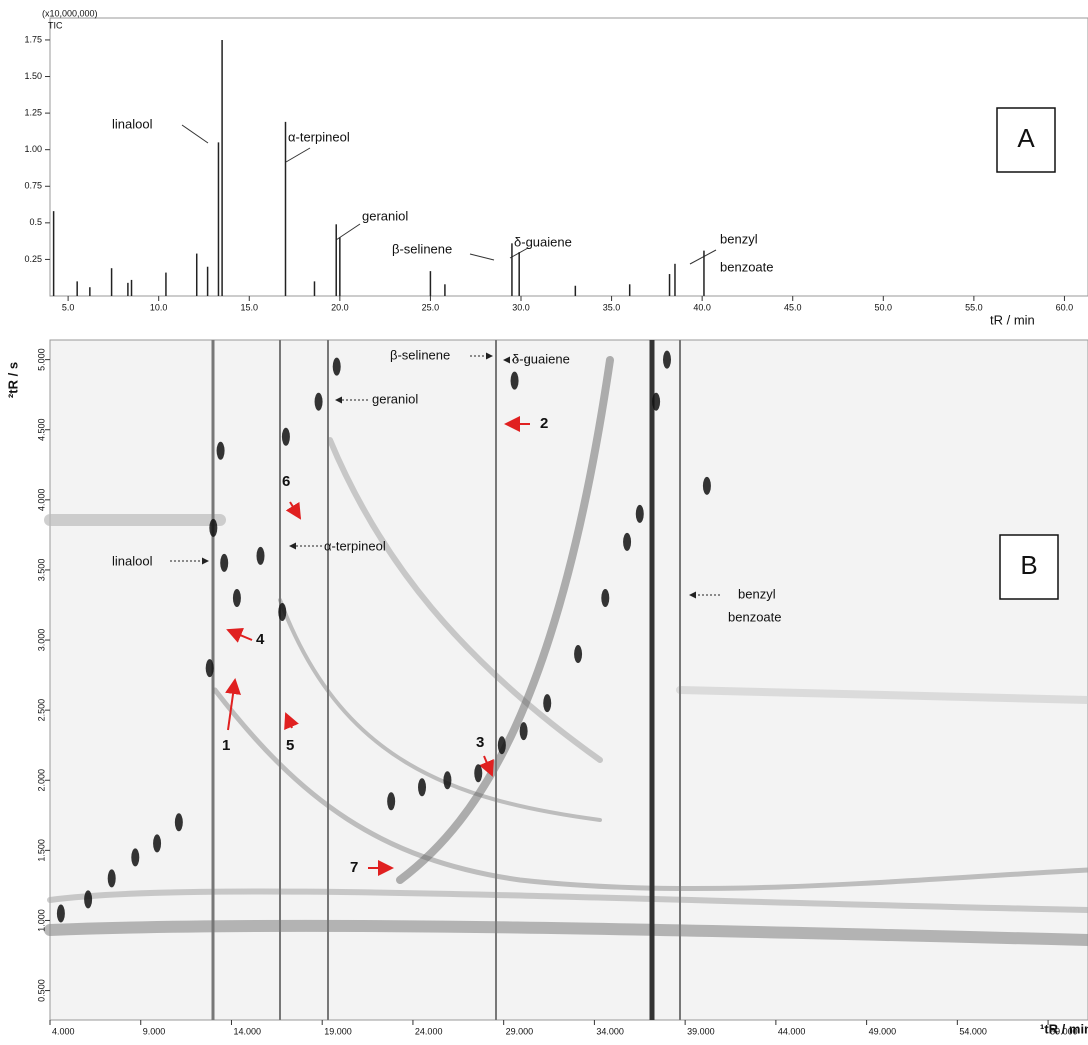 Image resolution: width=1088 pixels, height=1045 pixels. Describe the element at coordinates (70, 13) in the screenshot. I see `axis-note: (x10,000,000)` at that location.